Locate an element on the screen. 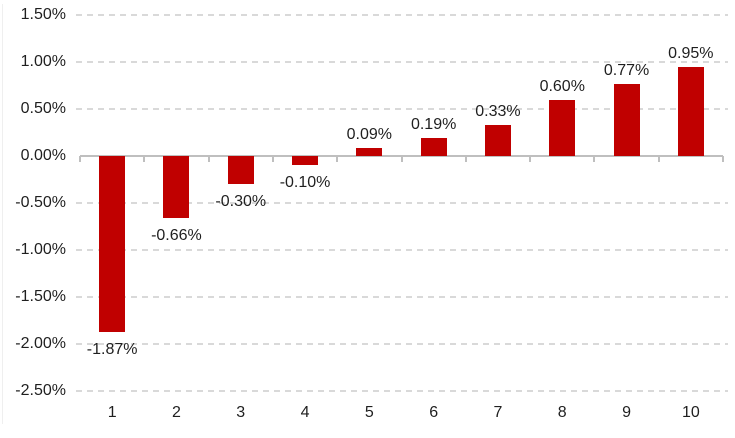  y-axis-tick-label: 1.00% is located at coordinates (43, 61).